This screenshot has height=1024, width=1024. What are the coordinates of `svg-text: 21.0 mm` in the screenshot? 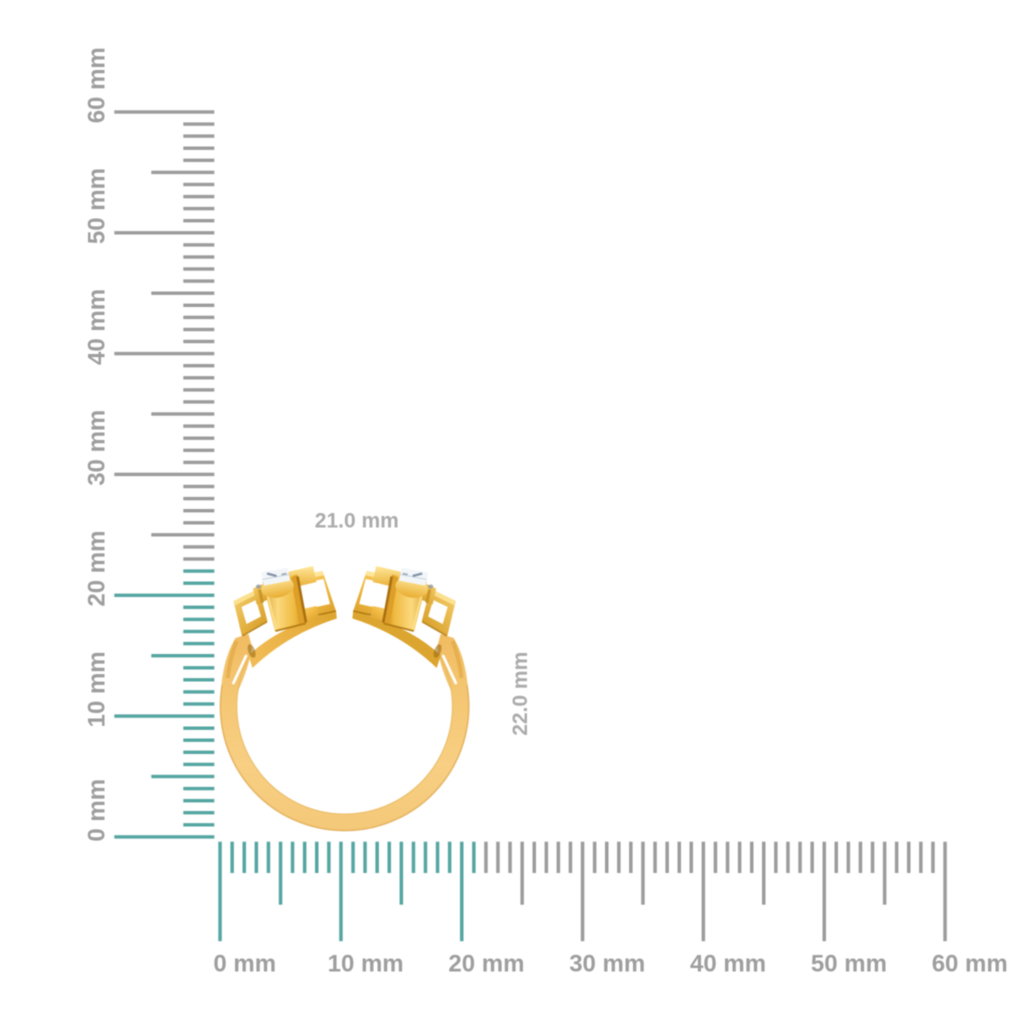 It's located at (357, 520).